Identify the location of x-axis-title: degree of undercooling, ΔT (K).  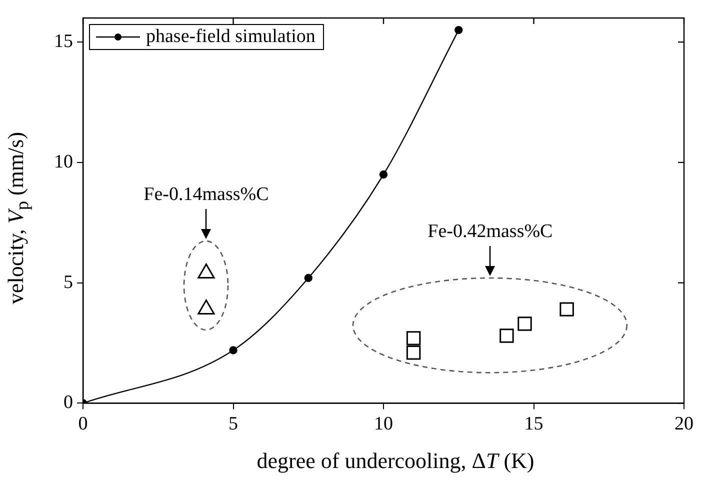
(396, 461).